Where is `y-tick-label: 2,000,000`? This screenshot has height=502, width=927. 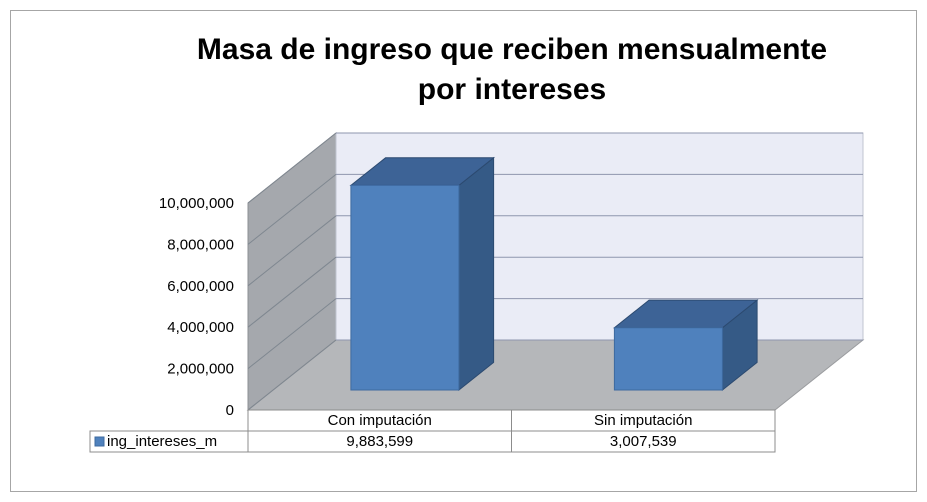 y-tick-label: 2,000,000 is located at coordinates (200, 369).